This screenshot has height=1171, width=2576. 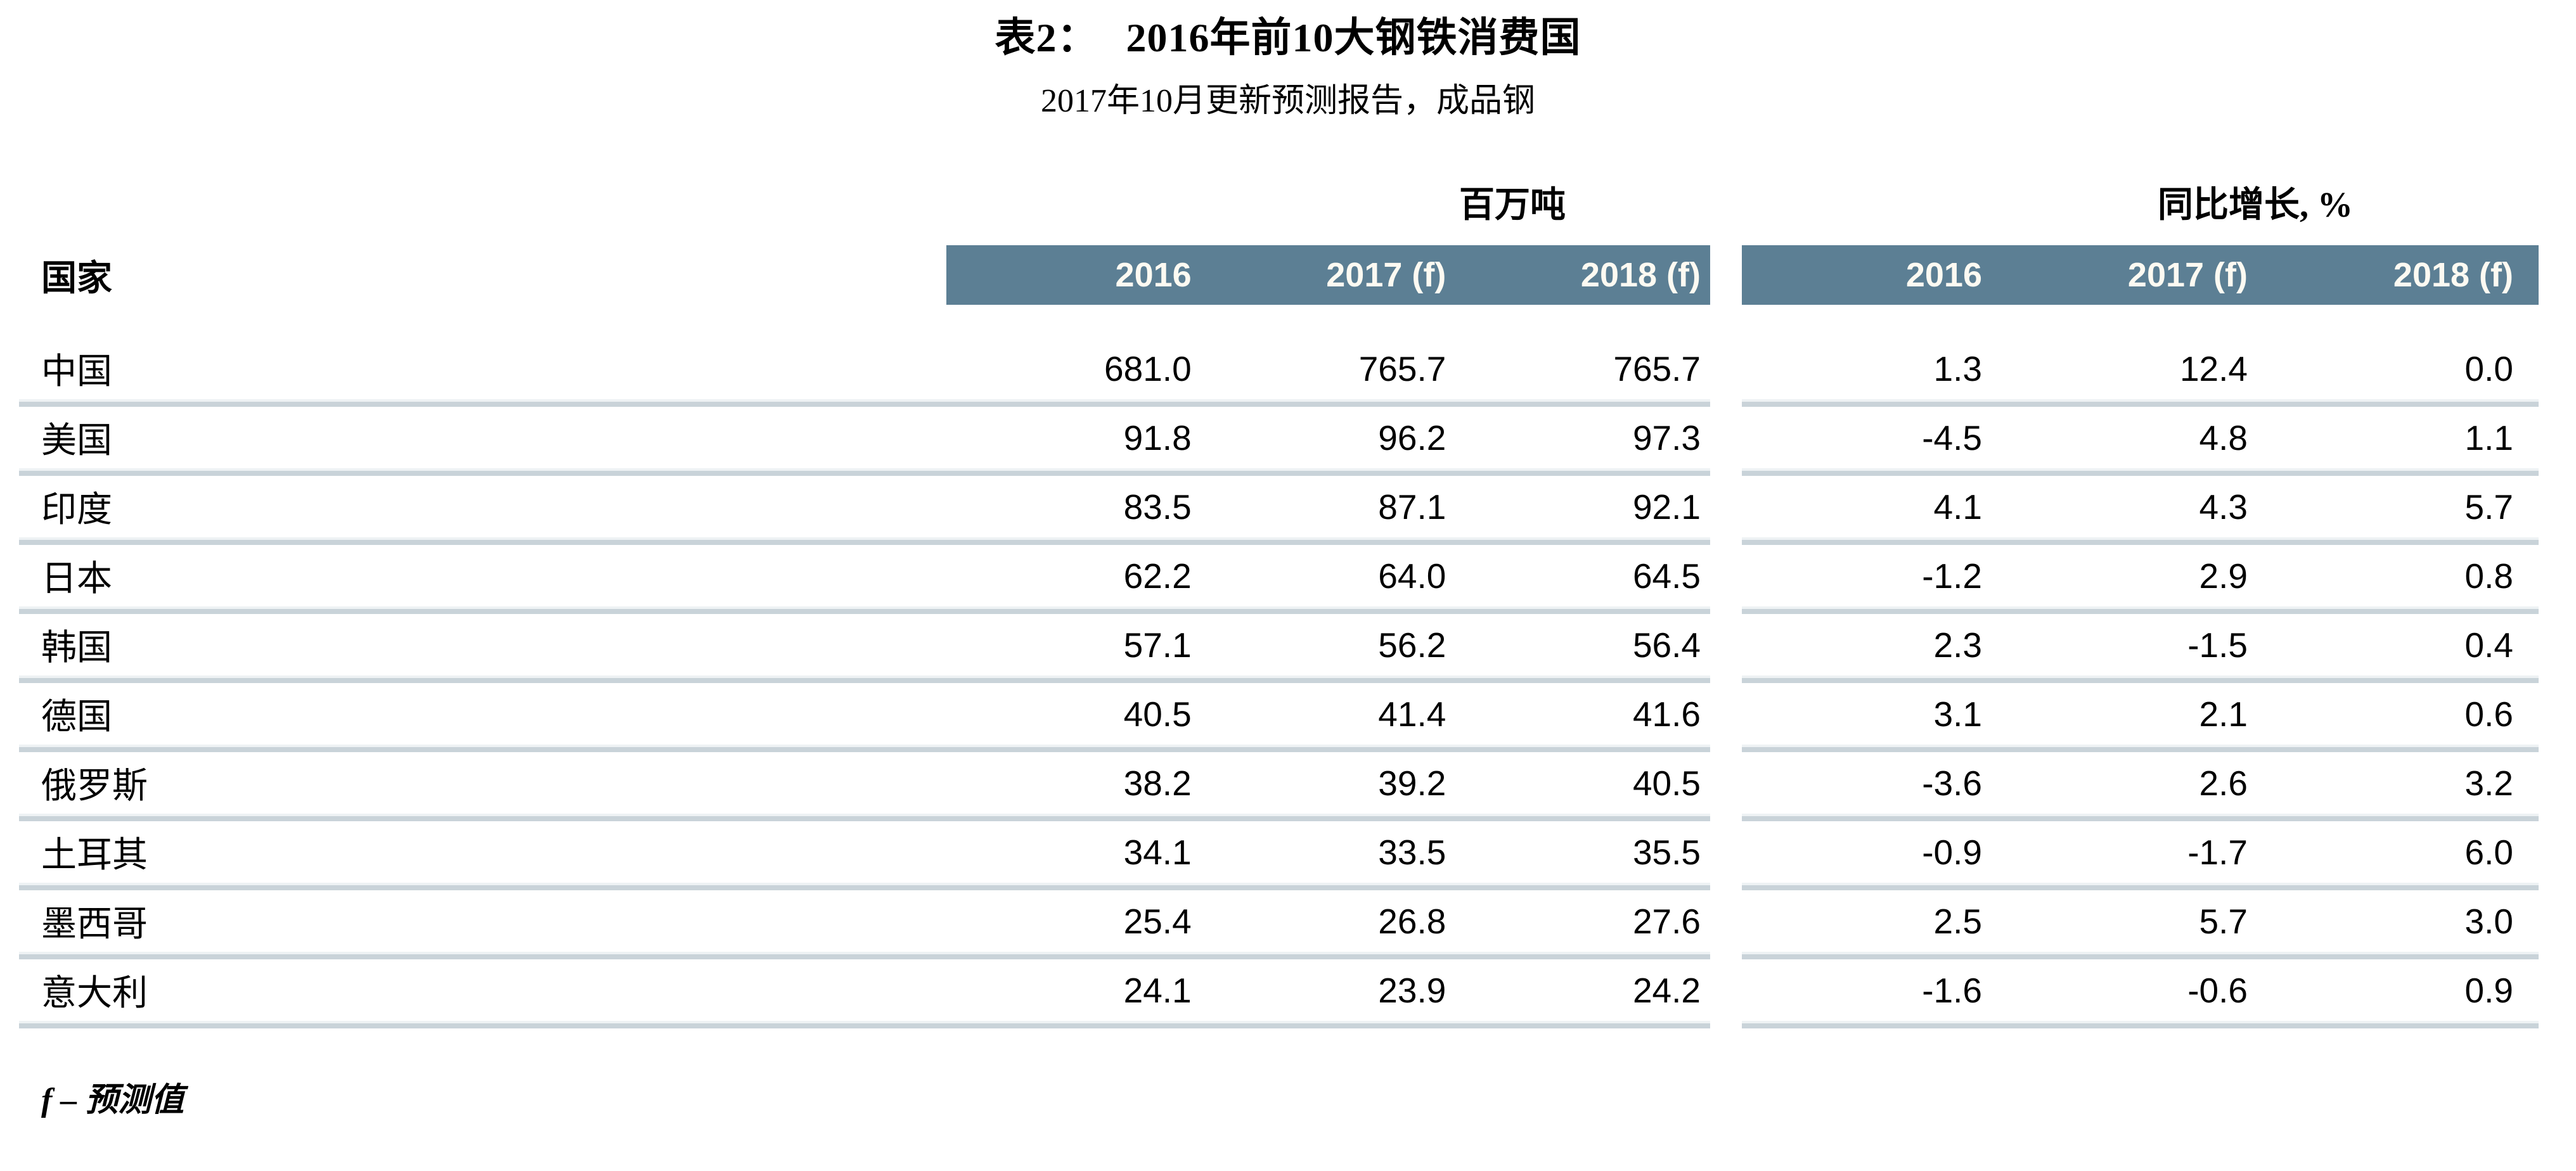 I want to click on value-cell: 25.4, so click(x=1157, y=921).